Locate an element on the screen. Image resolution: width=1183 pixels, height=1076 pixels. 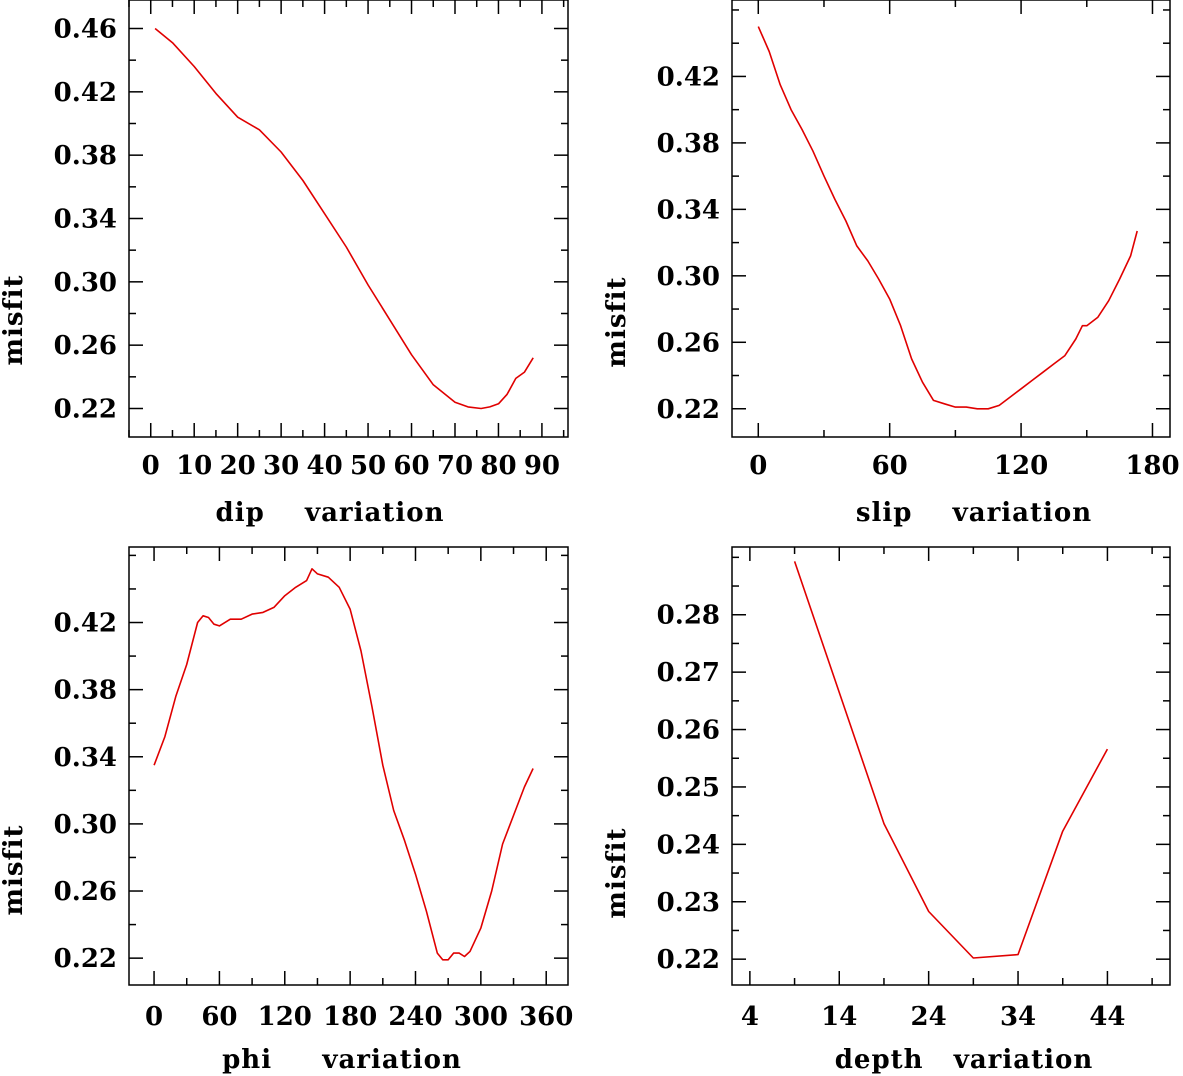
x-tick-label: 34 is located at coordinates (1018, 1017).